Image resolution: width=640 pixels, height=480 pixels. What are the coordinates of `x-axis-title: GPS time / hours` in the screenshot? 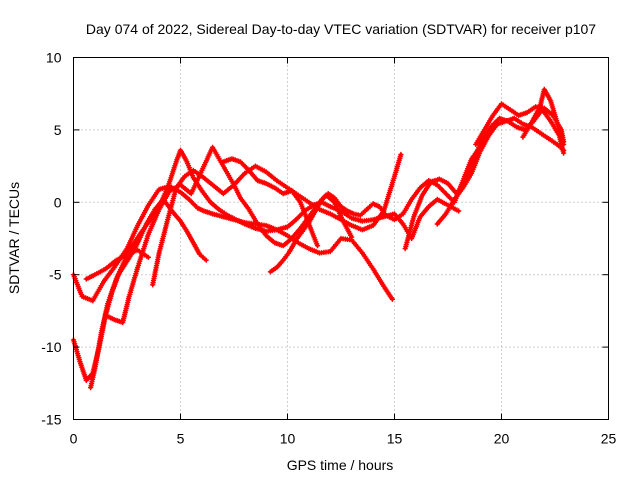 It's located at (340, 465).